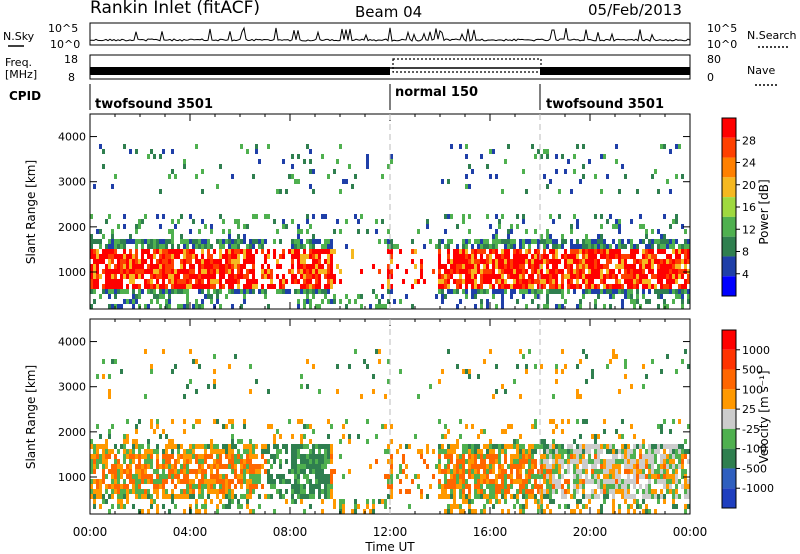 Image resolution: width=800 pixels, height=554 pixels. Describe the element at coordinates (729, 478) in the screenshot. I see `colorbar-swatch` at that location.